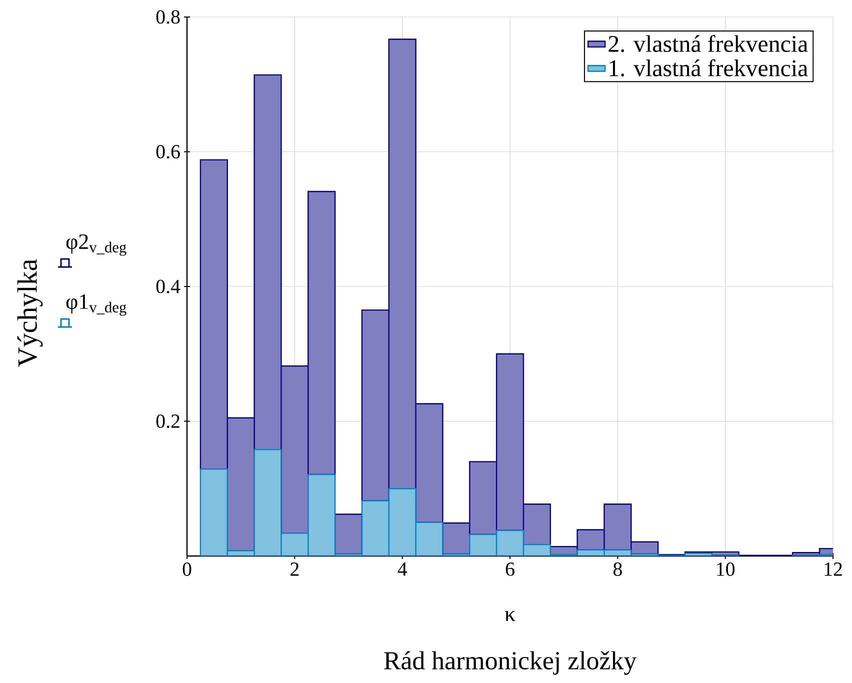 This screenshot has height=683, width=852. What do you see at coordinates (168, 151) in the screenshot?
I see `y-tick-label: 0.6` at bounding box center [168, 151].